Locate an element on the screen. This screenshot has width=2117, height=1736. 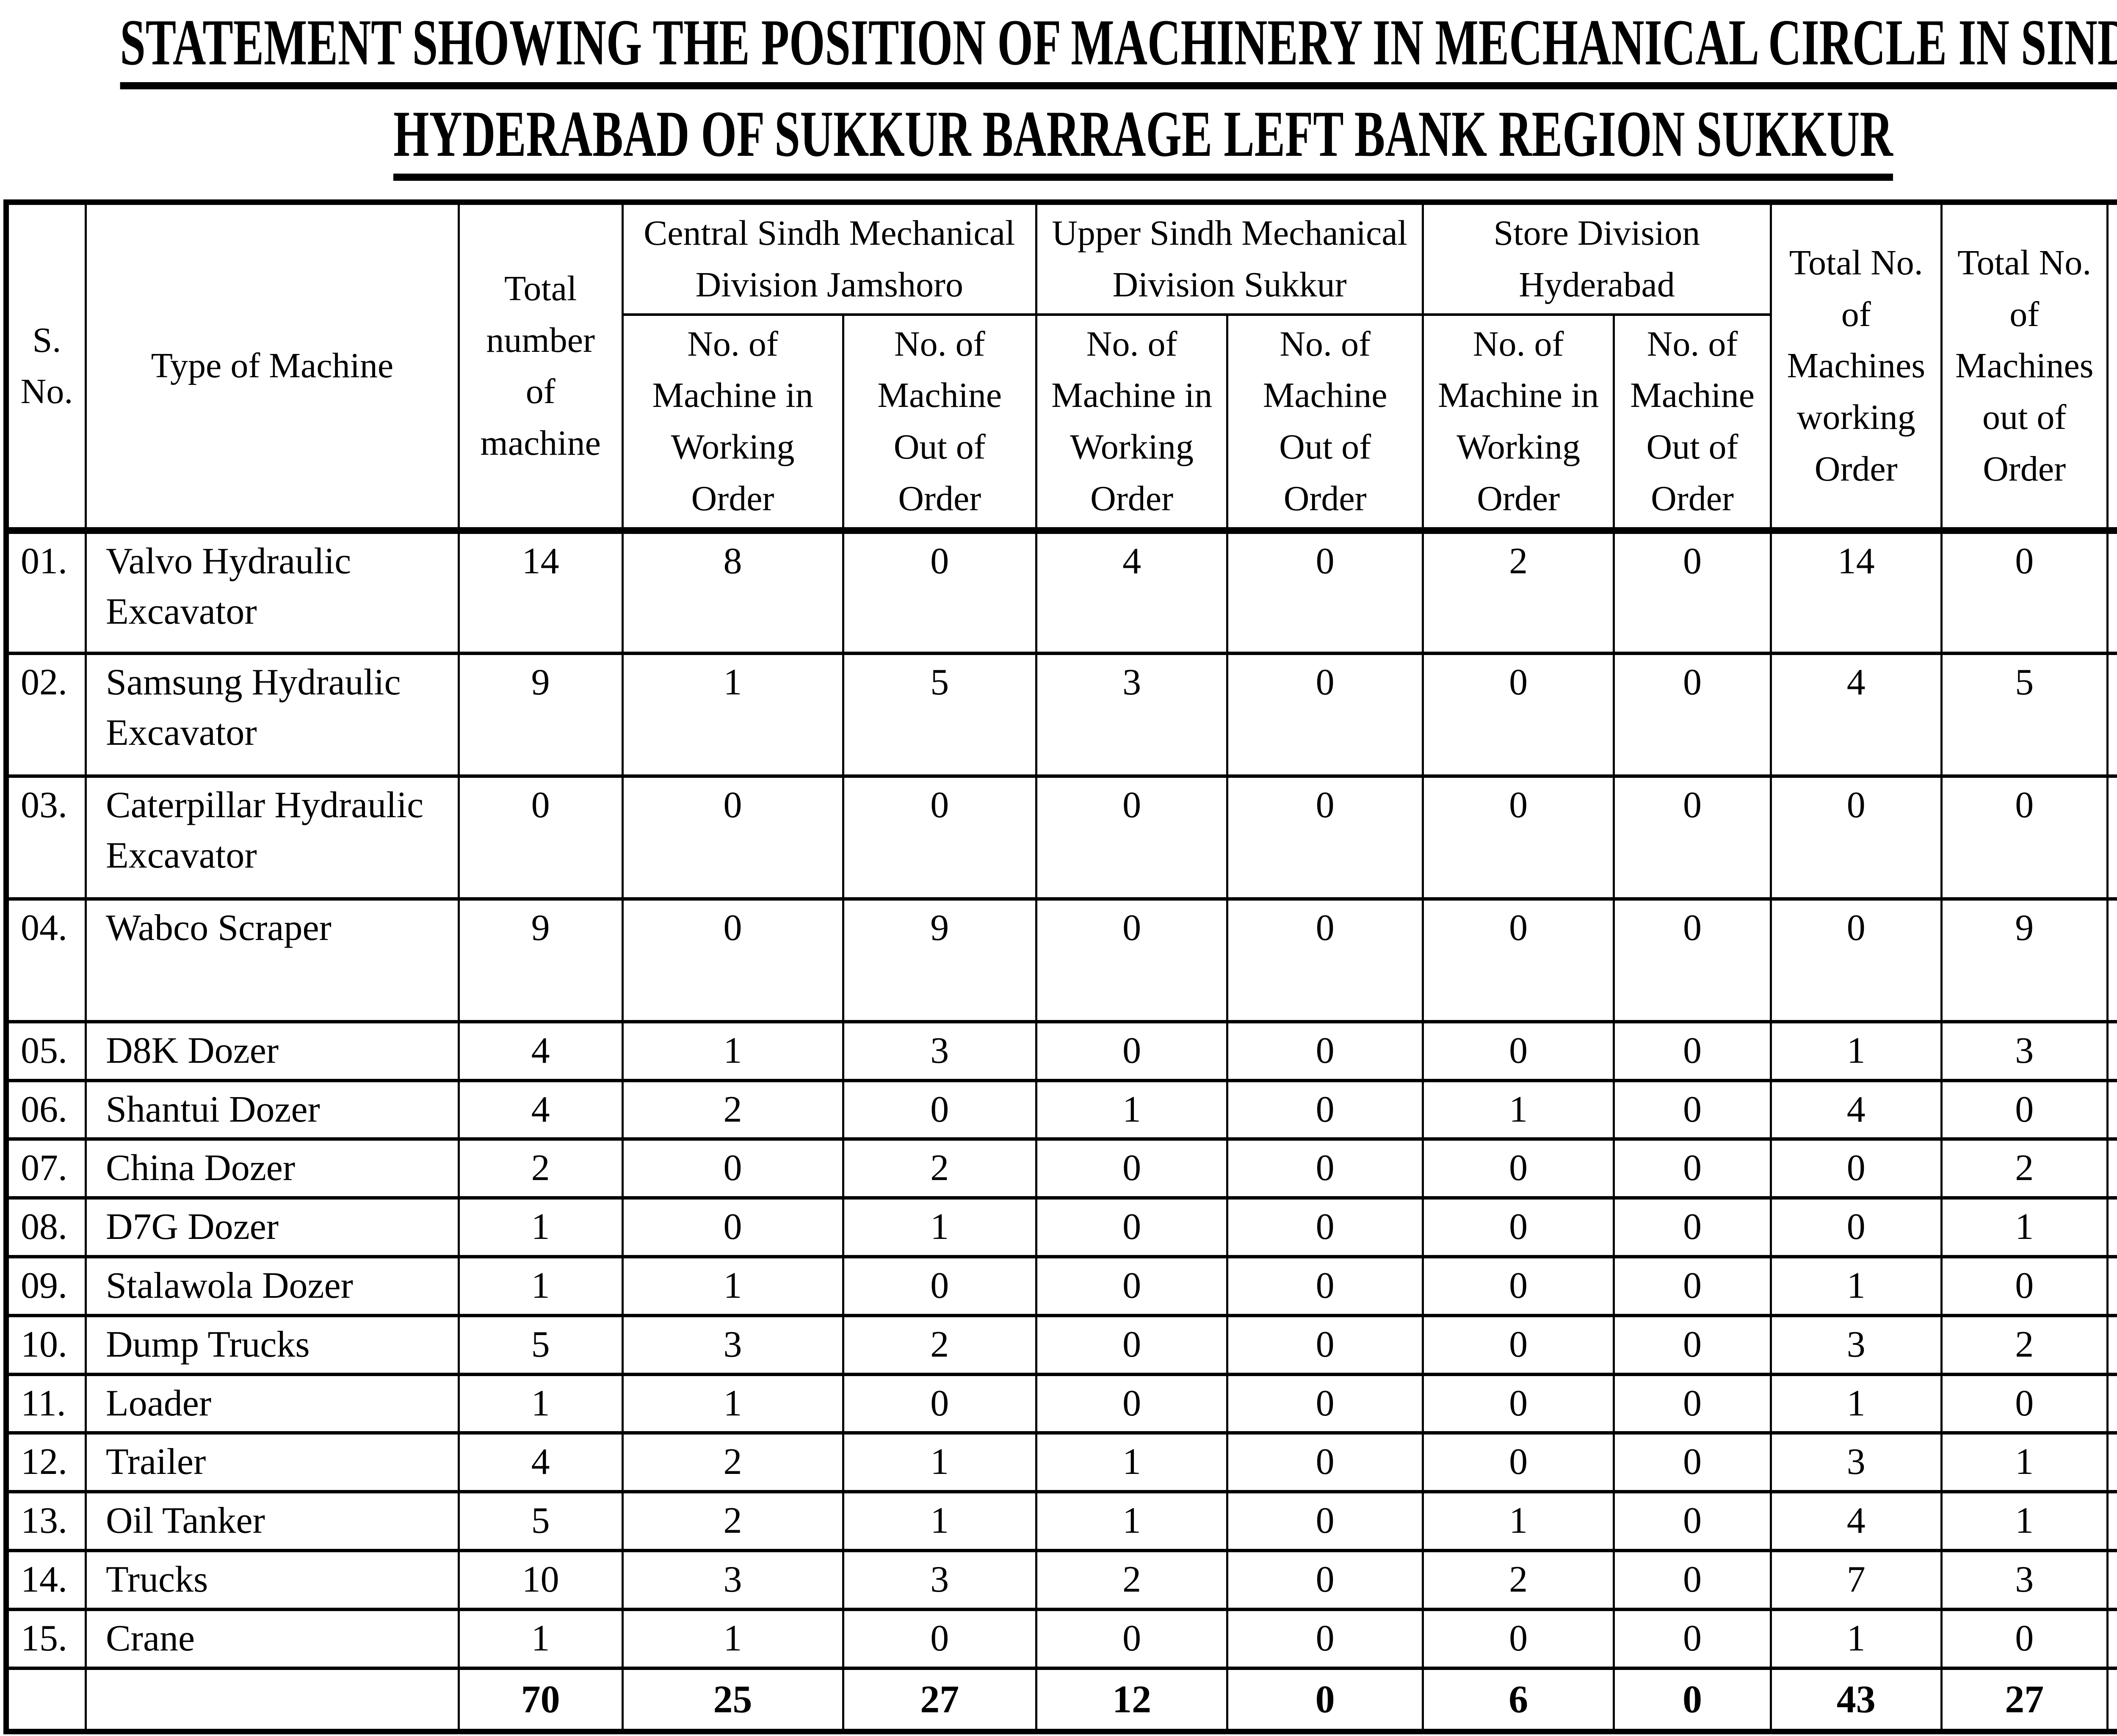
table-row-12-total: 4 is located at coordinates (540, 1462).